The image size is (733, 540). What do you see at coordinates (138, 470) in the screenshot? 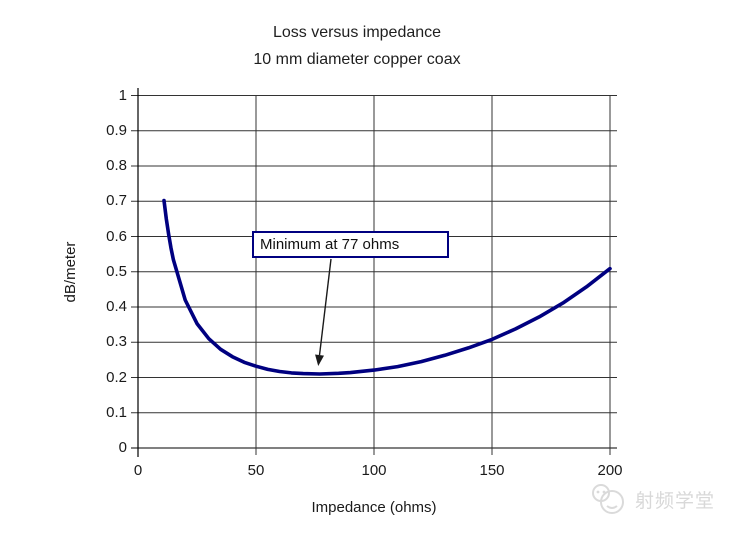
I see `x-tick-label: 0` at bounding box center [138, 470].